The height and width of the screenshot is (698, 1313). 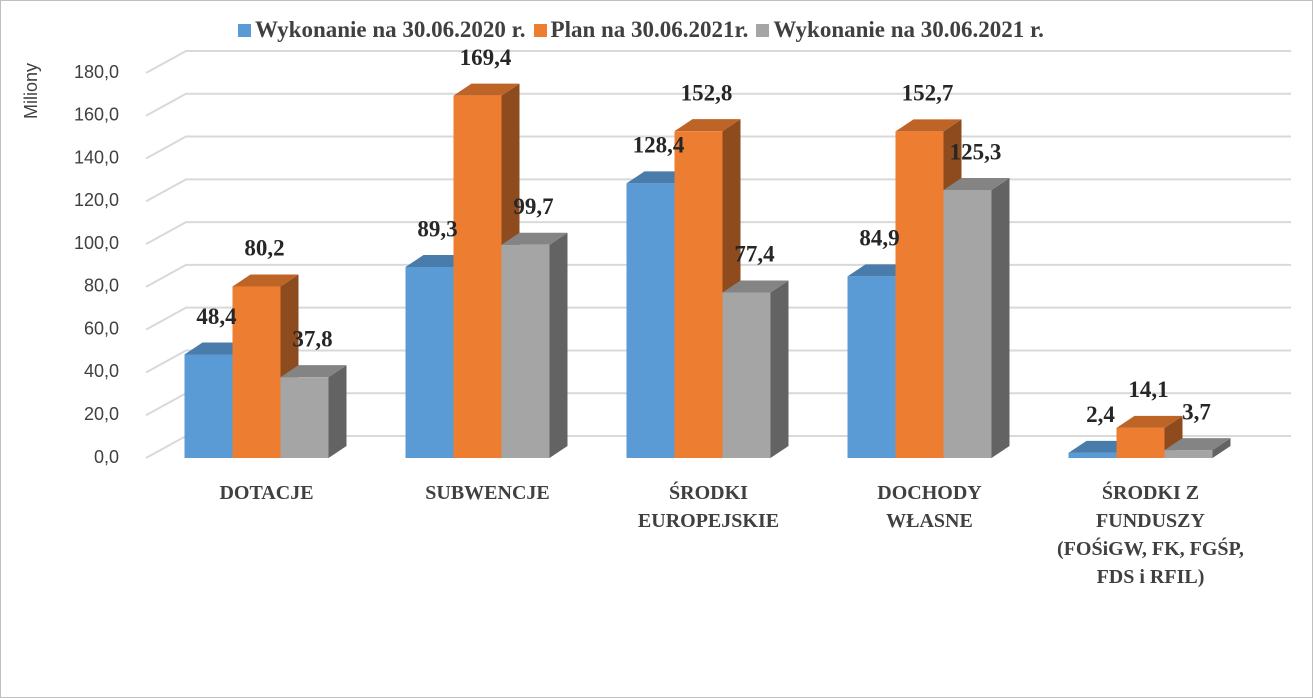 I want to click on value-label: 169,4, so click(x=486, y=57).